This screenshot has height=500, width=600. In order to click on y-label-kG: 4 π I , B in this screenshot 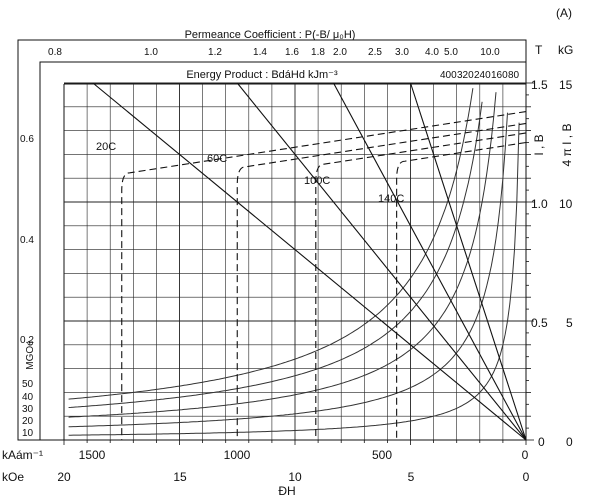, I will do `click(567, 145)`.